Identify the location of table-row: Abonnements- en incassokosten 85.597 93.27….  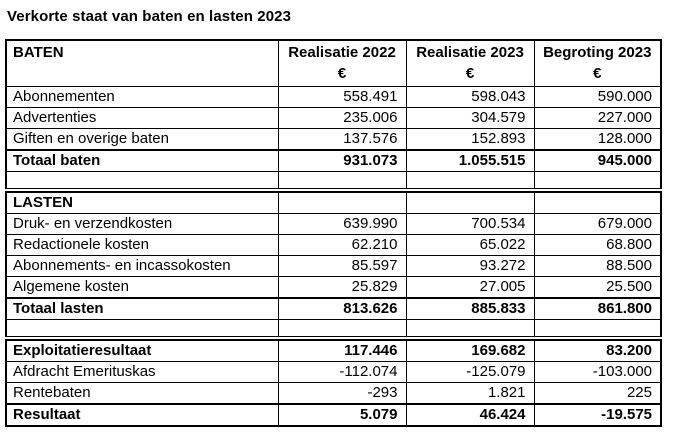
(333, 266).